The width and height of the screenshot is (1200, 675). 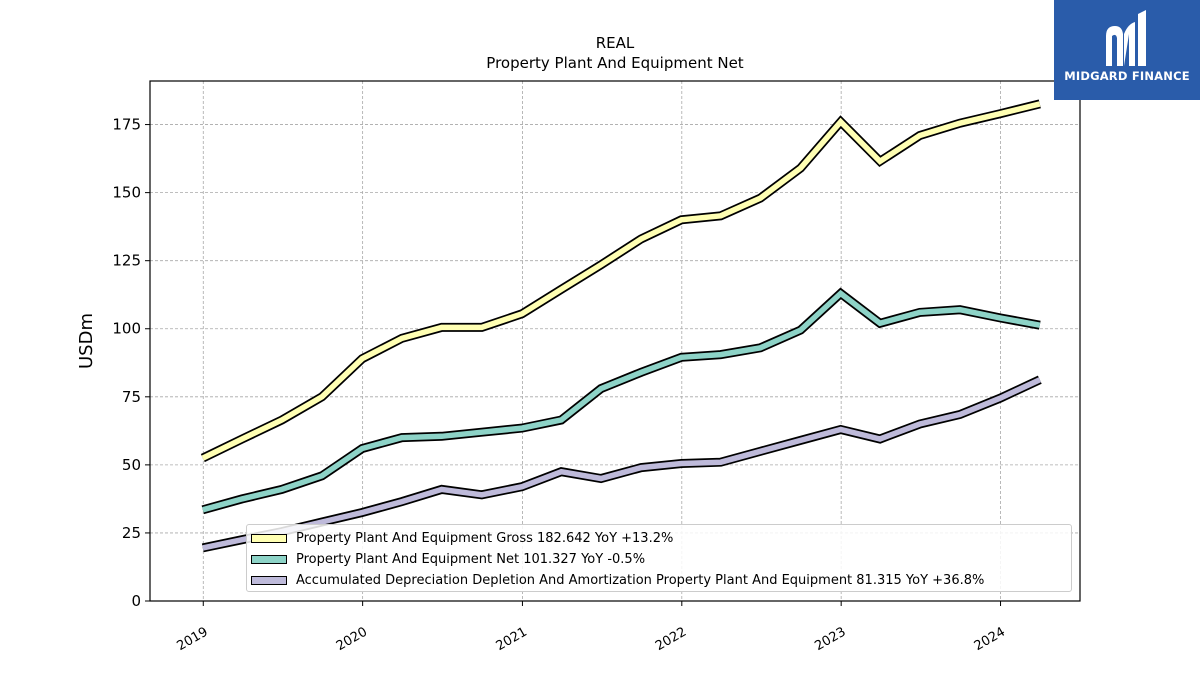 What do you see at coordinates (352, 640) in the screenshot?
I see `x-tick-label: 2020` at bounding box center [352, 640].